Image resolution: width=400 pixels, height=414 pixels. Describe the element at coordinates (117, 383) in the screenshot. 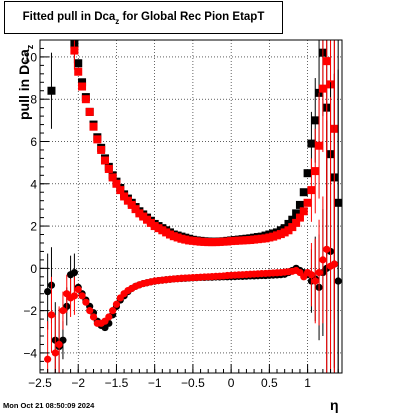

I see `x-tick-label: −1.5` at that location.